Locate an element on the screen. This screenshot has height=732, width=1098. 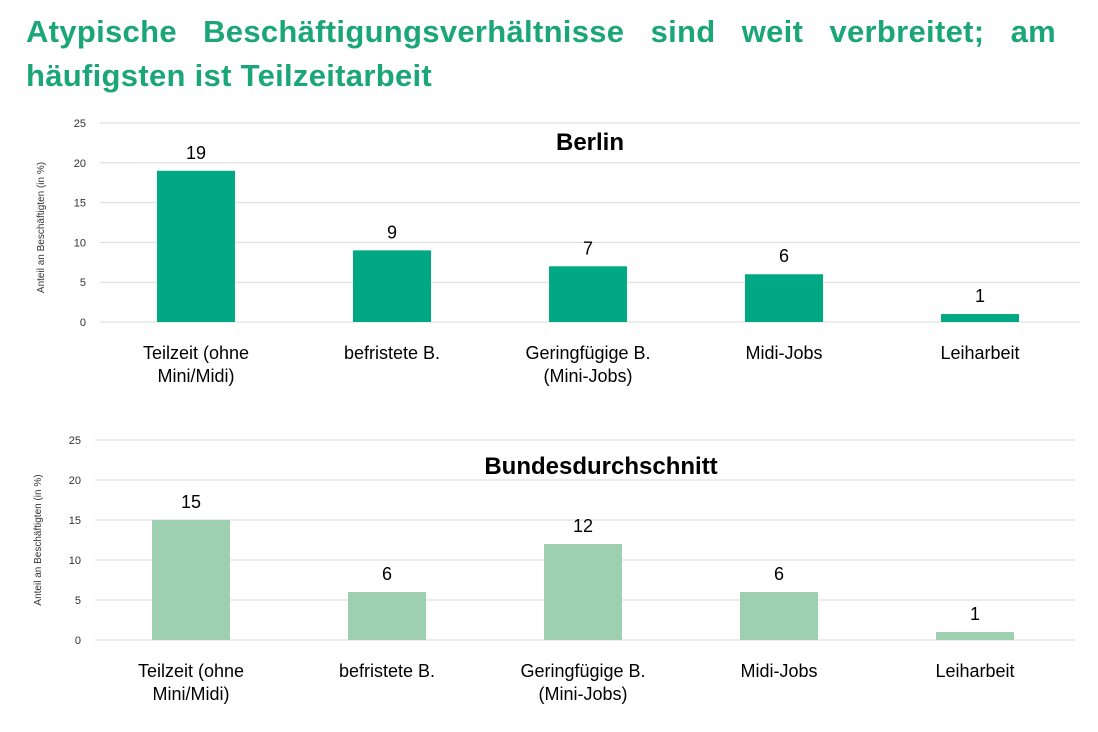
data-label: 12 is located at coordinates (583, 526).